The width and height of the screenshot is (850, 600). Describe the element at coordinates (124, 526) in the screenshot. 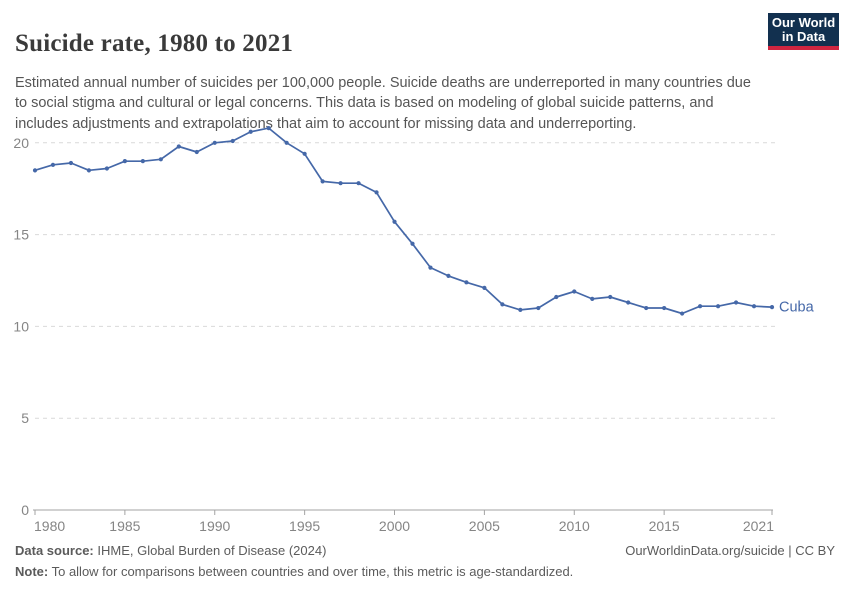

I see `svg-text: 1985` at that location.